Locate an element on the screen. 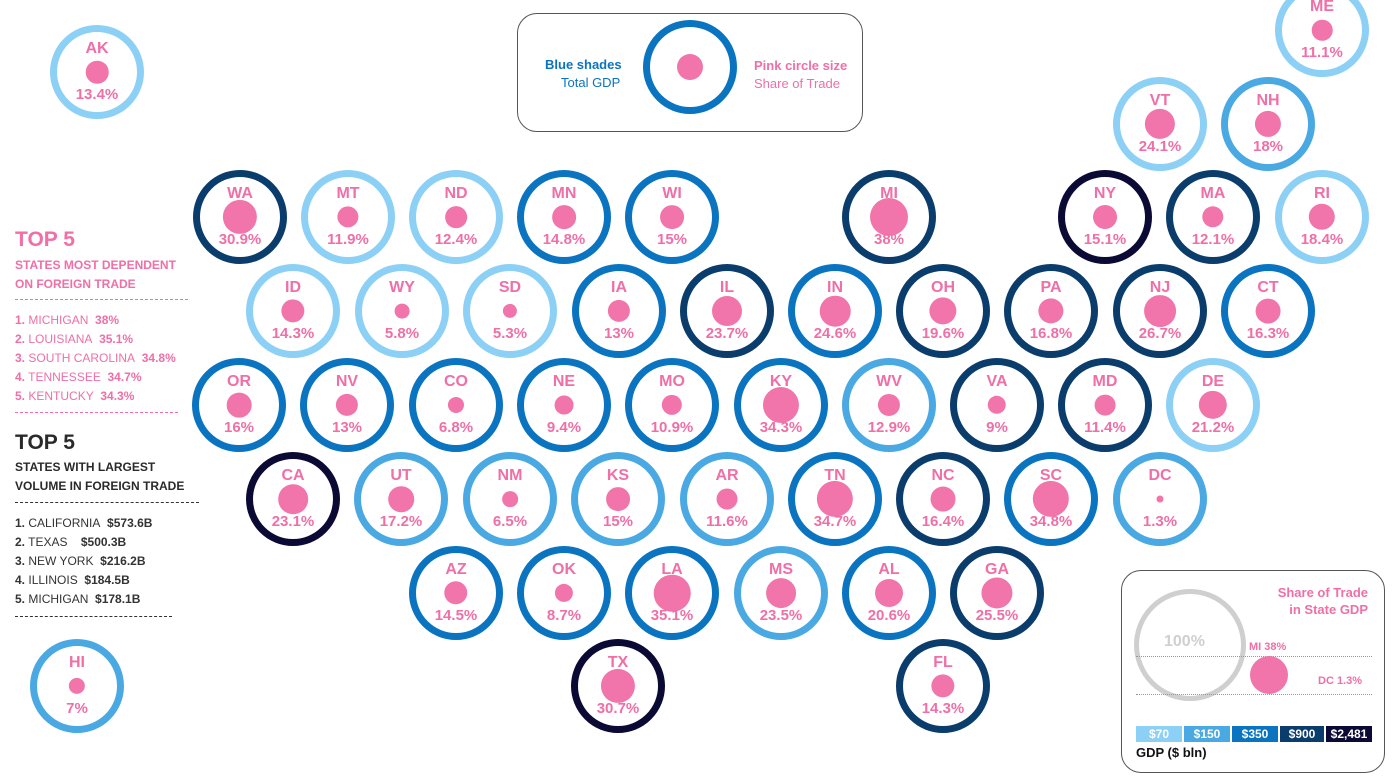  share-label: 12.9% is located at coordinates (889, 427).